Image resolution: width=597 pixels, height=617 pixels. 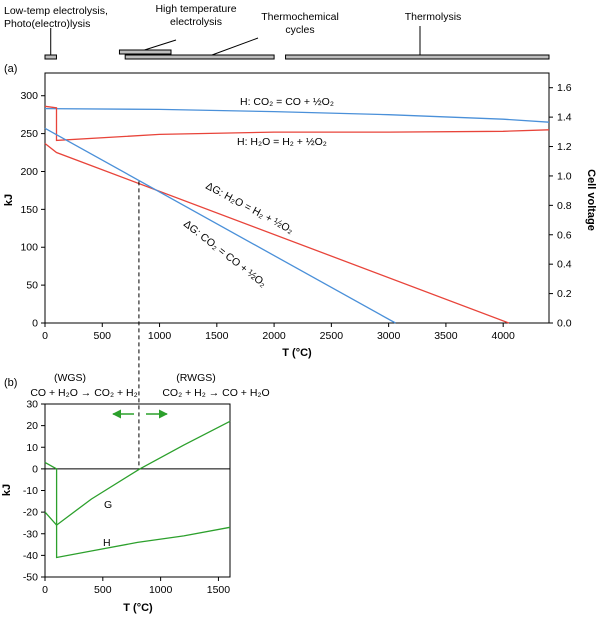 I want to click on range-label: Low-temp electrolysis,, so click(x=56, y=11).